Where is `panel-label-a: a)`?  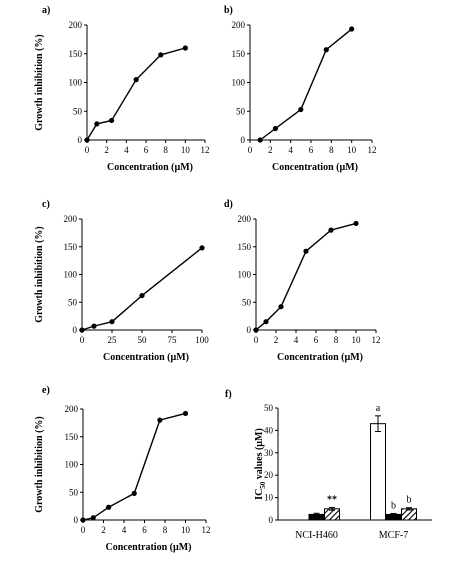 panel-label-a: a) is located at coordinates (46, 10).